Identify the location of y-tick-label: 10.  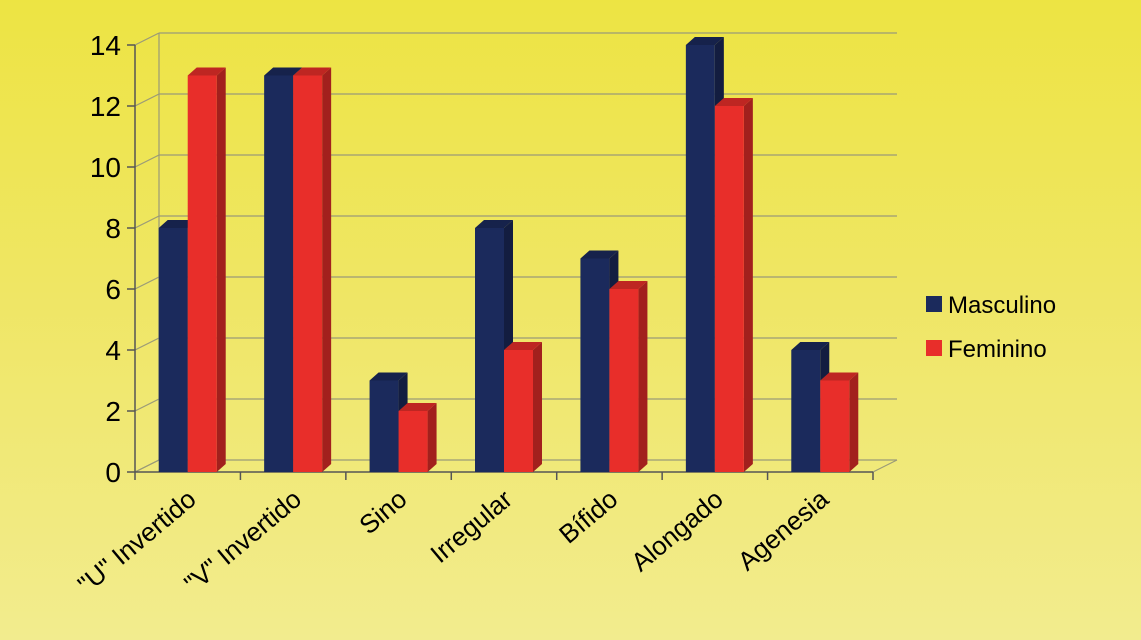
(105, 167).